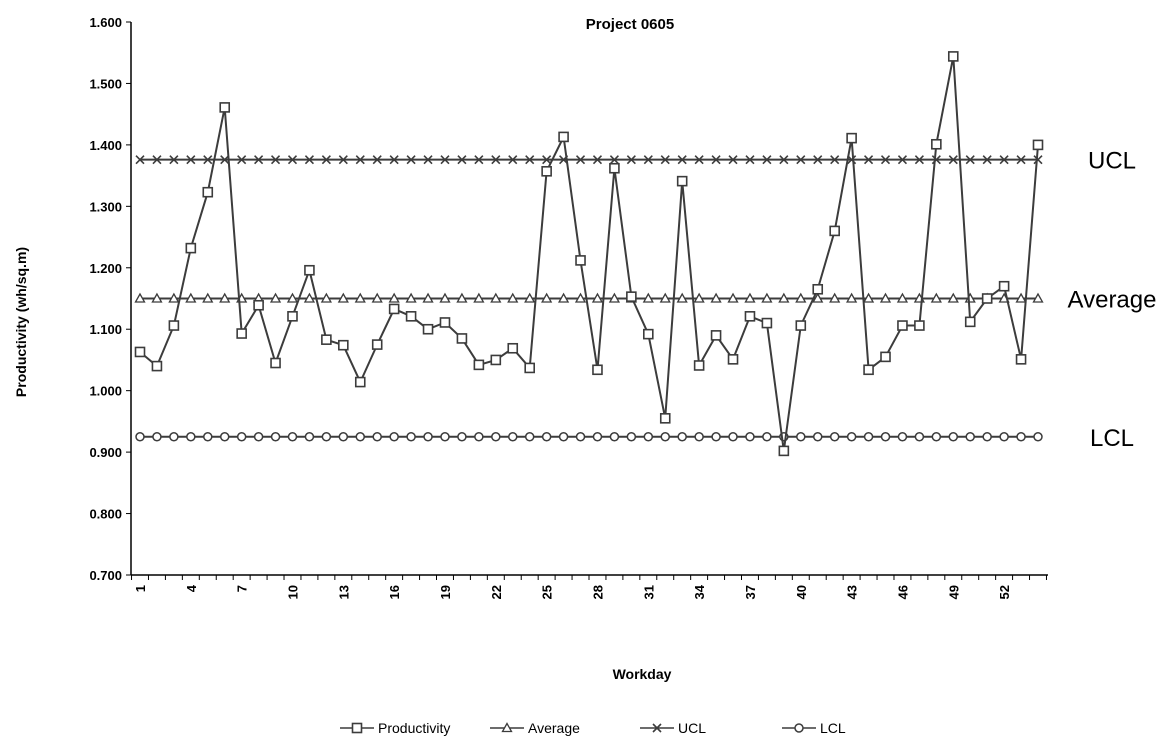  I want to click on y-tick-label: 0.800, so click(105, 514).